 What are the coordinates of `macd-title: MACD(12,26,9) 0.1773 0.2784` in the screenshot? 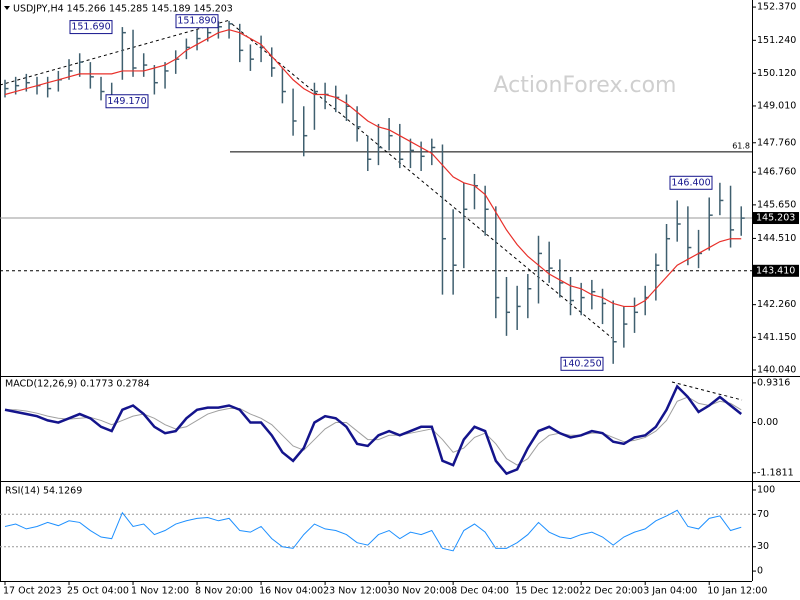 It's located at (77, 384).